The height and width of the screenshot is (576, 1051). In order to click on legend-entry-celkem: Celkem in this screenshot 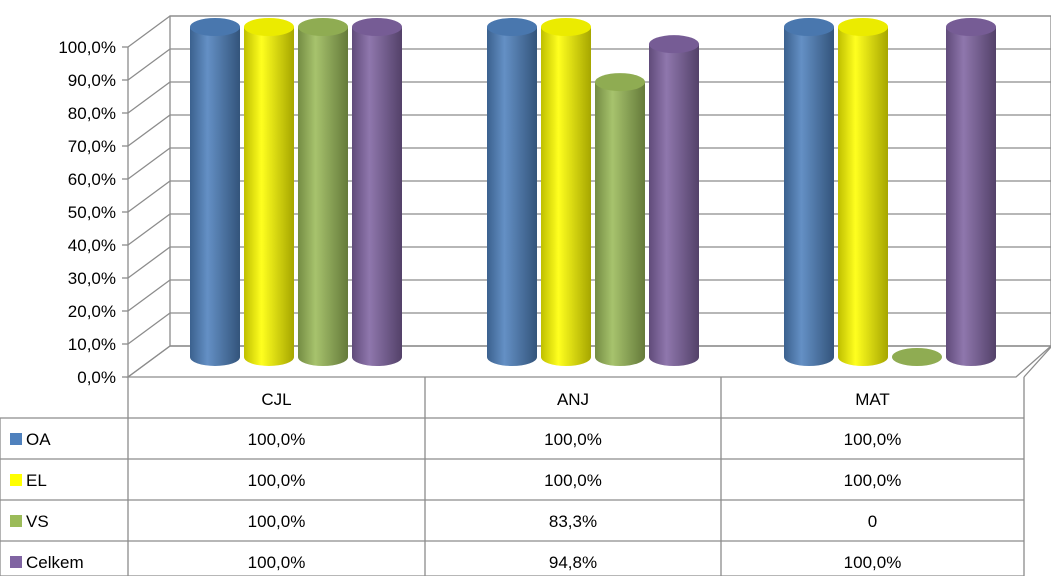, I will do `click(47, 562)`.